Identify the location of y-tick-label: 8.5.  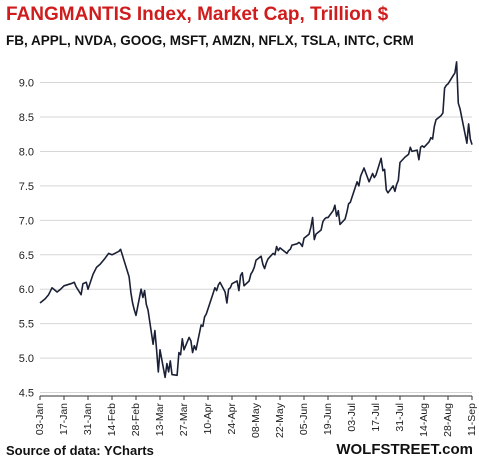
(26, 118).